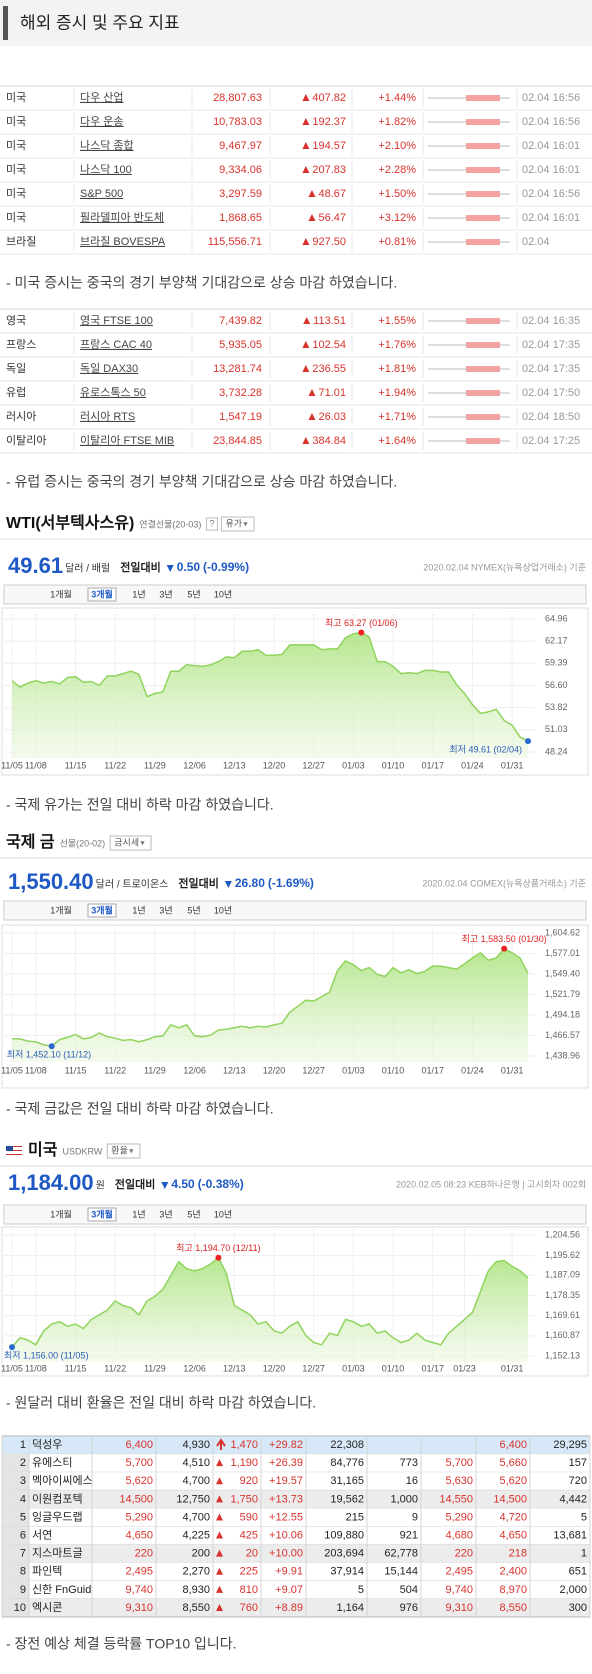 This screenshot has width=592, height=1674. I want to click on change-pct: +1.82%, so click(397, 122).